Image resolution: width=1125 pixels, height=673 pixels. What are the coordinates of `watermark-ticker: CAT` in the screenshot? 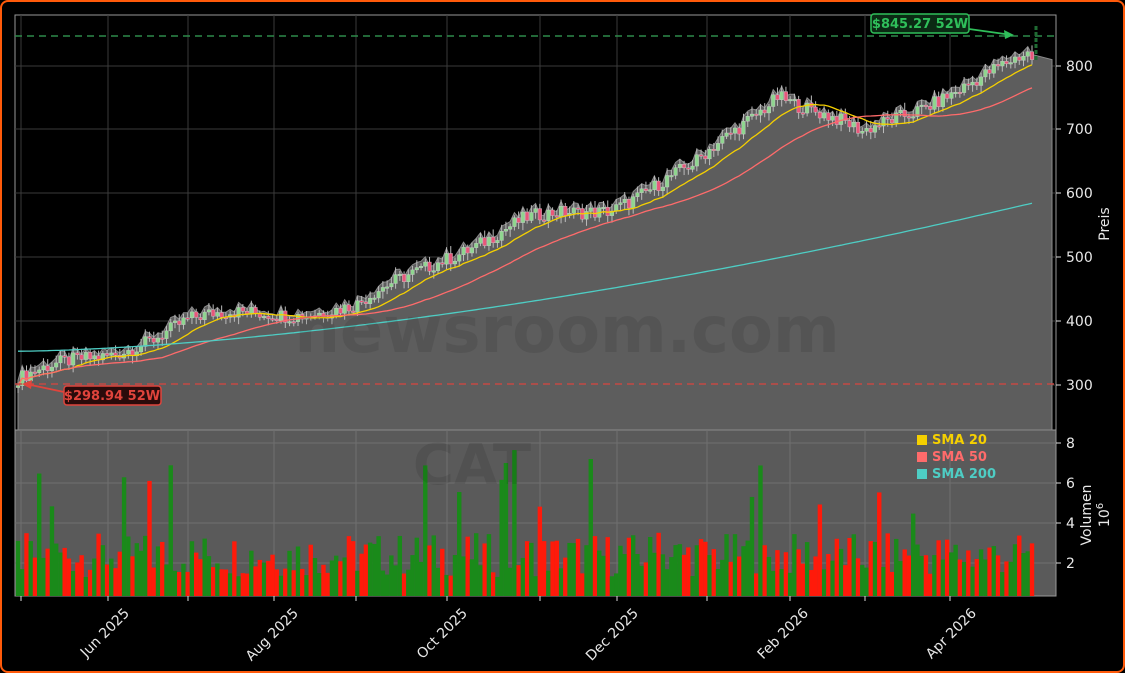 It's located at (472, 465).